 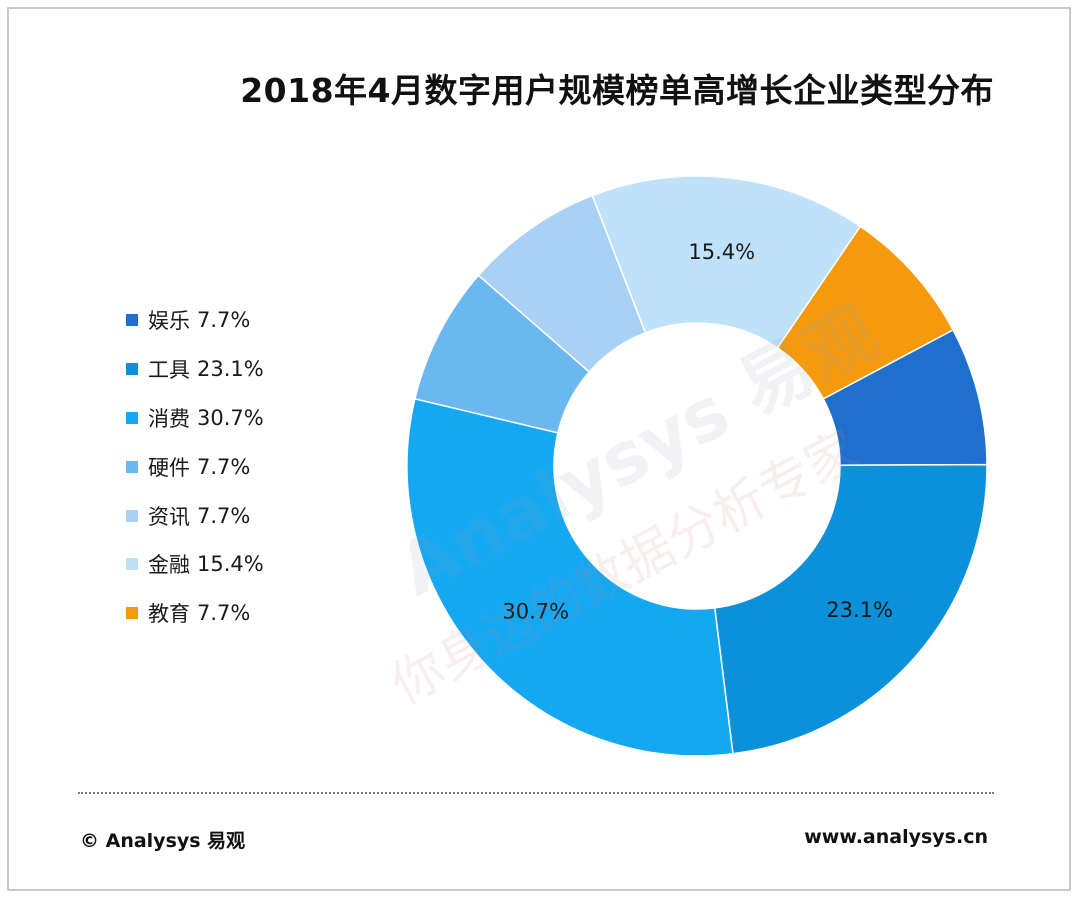 I want to click on legend-label: 硬件, so click(x=169, y=467).